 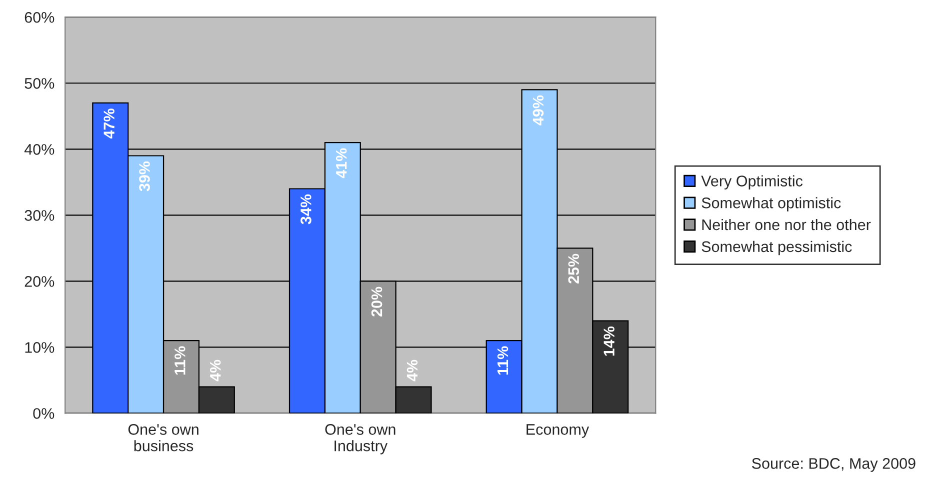 I want to click on y-tick-label: 60%, so click(x=39, y=17).